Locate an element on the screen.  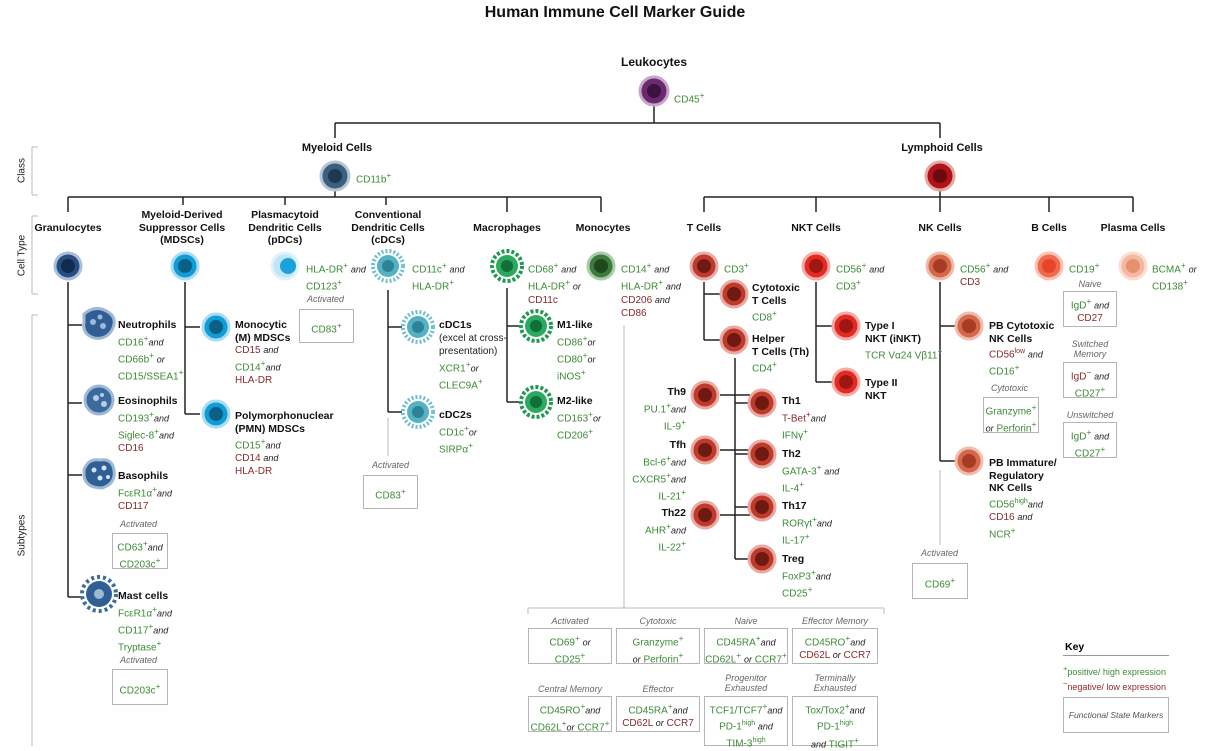
bcell-marker: CD19+ is located at coordinates (1084, 268).